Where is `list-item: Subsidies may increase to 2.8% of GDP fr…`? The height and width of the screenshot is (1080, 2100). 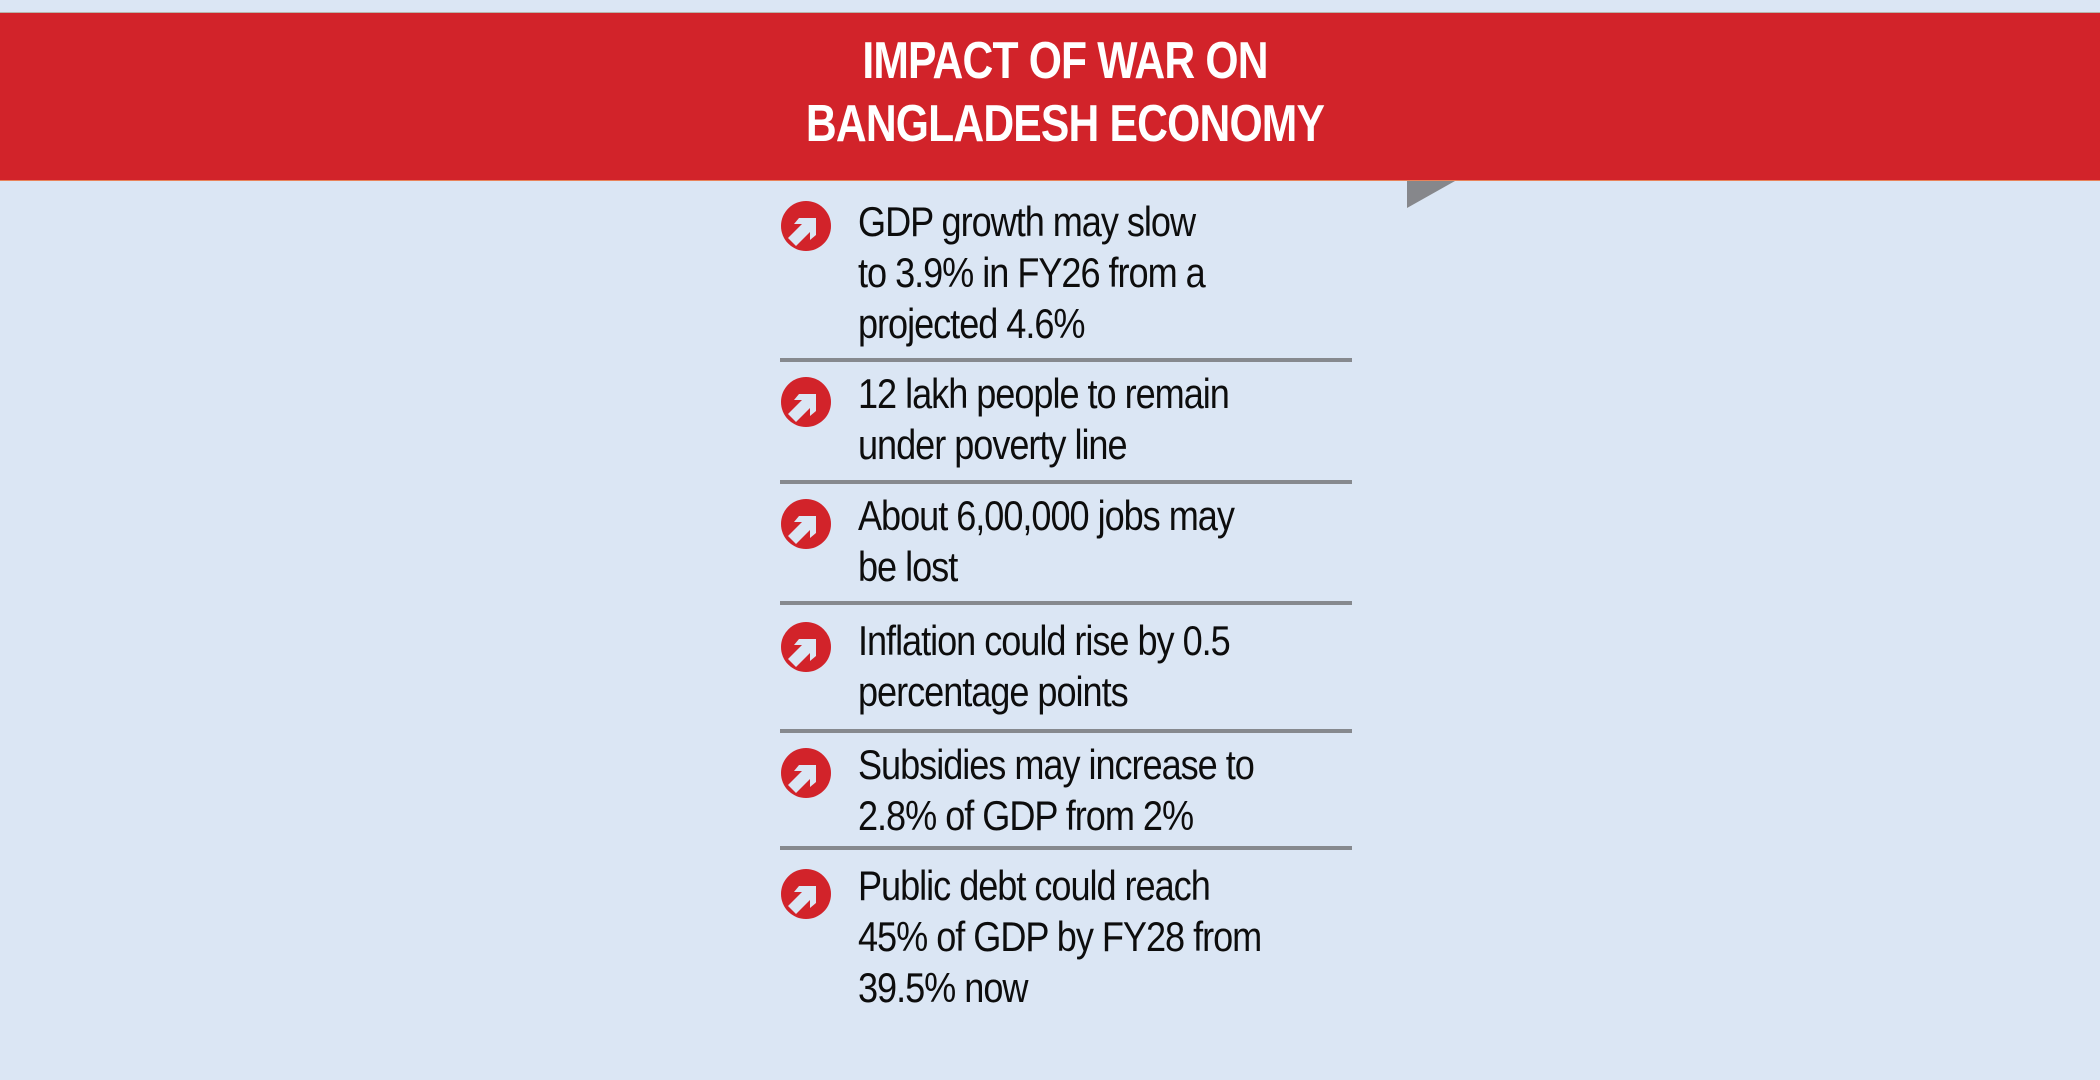 list-item: Subsidies may increase to 2.8% of GDP fr… is located at coordinates (1066, 791).